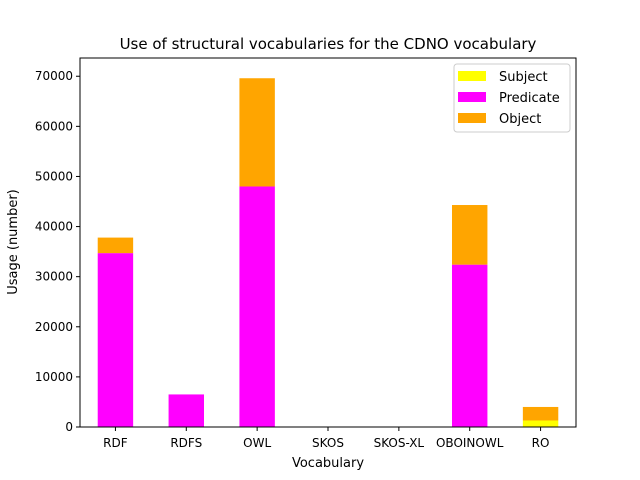 The height and width of the screenshot is (480, 640). What do you see at coordinates (470, 345) in the screenshot?
I see `bar-predicate-oboinowl` at bounding box center [470, 345].